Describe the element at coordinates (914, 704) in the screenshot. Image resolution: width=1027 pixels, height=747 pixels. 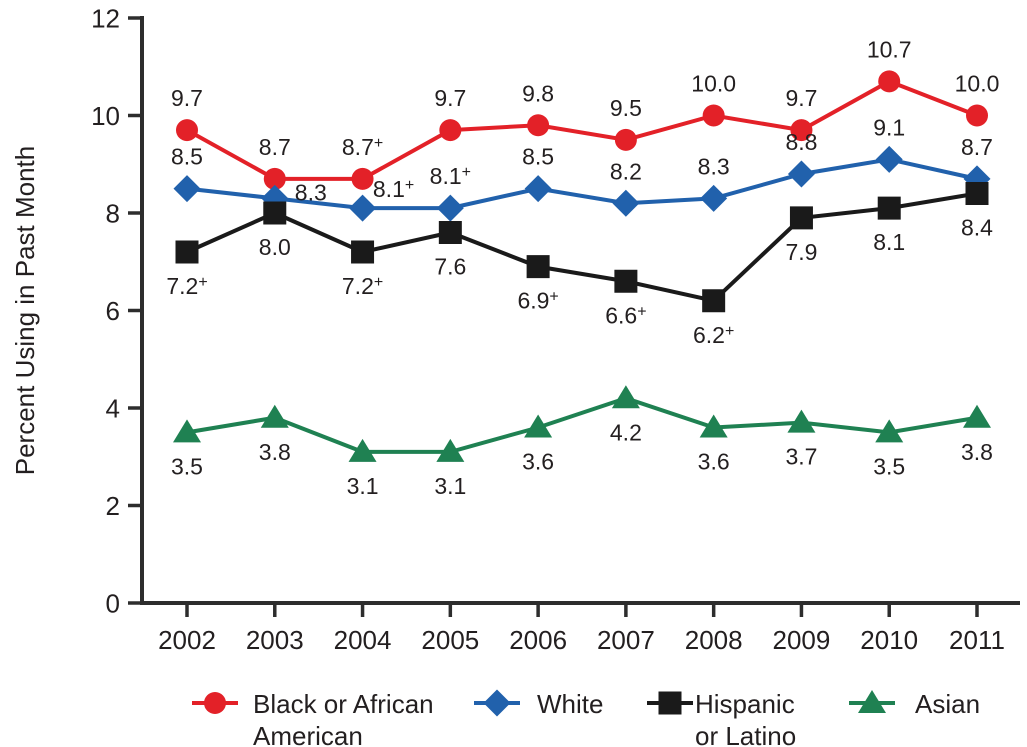
I see `legend-item-asian: Asian` at that location.